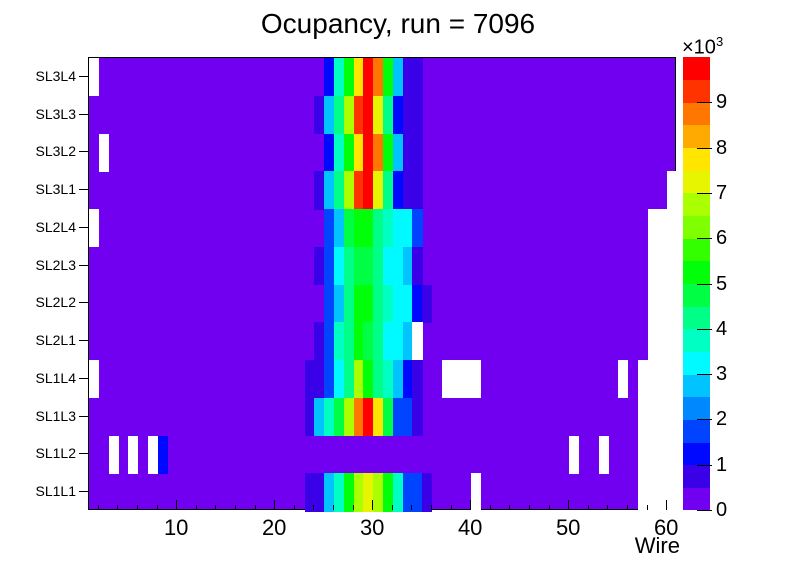 This screenshot has height=572, width=796. Describe the element at coordinates (722, 192) in the screenshot. I see `color-scale-tick-label: 7` at that location.